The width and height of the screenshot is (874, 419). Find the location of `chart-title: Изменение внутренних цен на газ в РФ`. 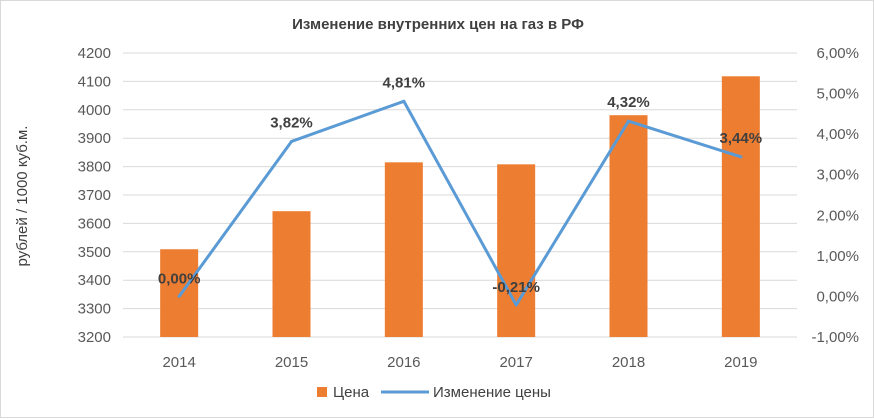

chart-title: Изменение внутренних цен на газ в РФ is located at coordinates (438, 24).